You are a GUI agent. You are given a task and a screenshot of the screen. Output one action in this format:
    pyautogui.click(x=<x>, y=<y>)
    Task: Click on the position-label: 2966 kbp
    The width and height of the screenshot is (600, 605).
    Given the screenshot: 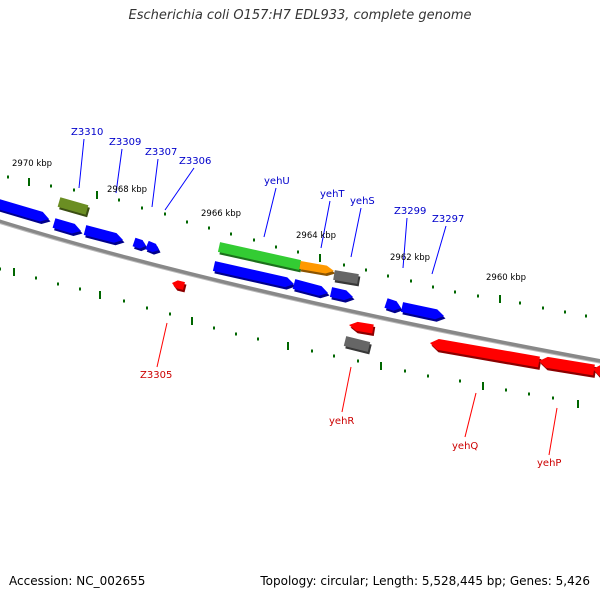 What is the action you would take?
    pyautogui.click(x=221, y=214)
    